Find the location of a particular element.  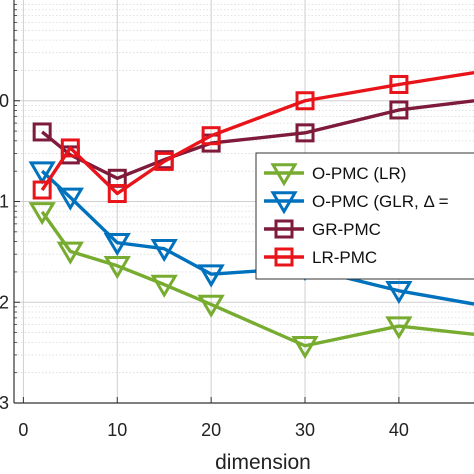

x-tick-label: 10 is located at coordinates (117, 430).